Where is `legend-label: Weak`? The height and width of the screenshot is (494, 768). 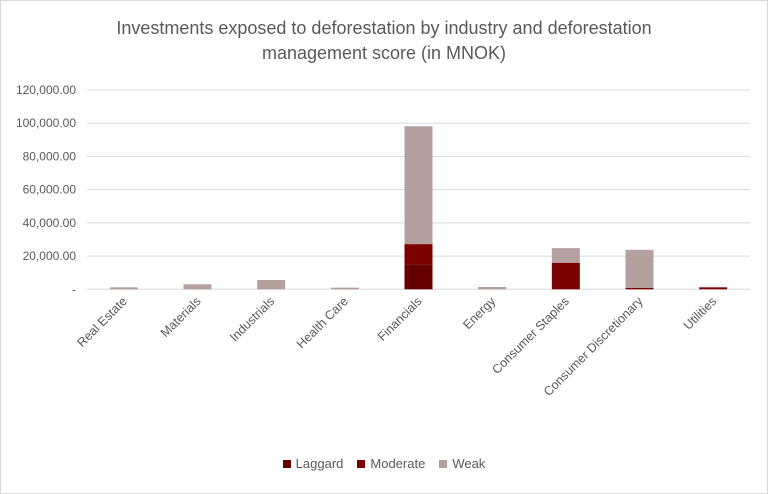 legend-label: Weak is located at coordinates (469, 463).